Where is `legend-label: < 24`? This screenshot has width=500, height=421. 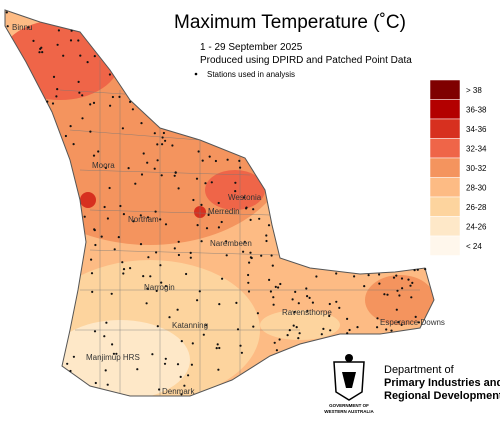 legend-label: < 24 is located at coordinates (474, 246).